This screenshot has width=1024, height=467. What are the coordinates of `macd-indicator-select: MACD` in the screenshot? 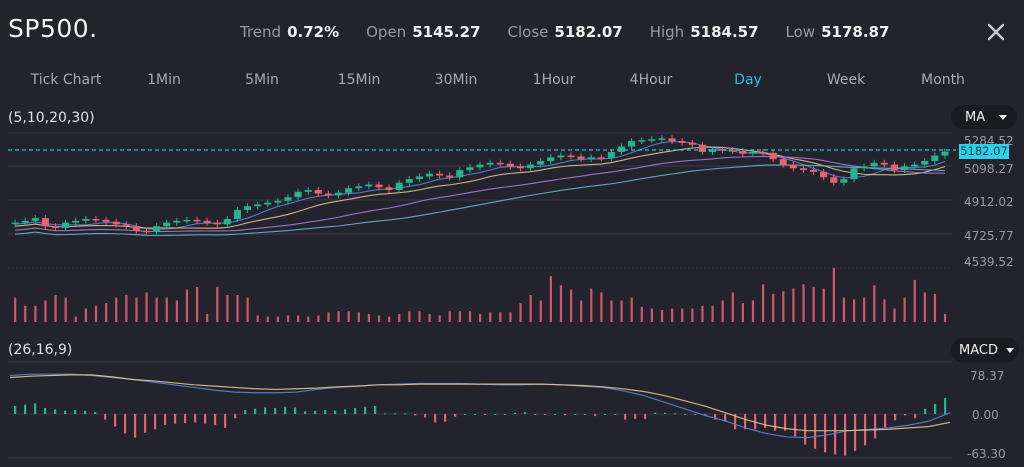 It's located at (985, 350).